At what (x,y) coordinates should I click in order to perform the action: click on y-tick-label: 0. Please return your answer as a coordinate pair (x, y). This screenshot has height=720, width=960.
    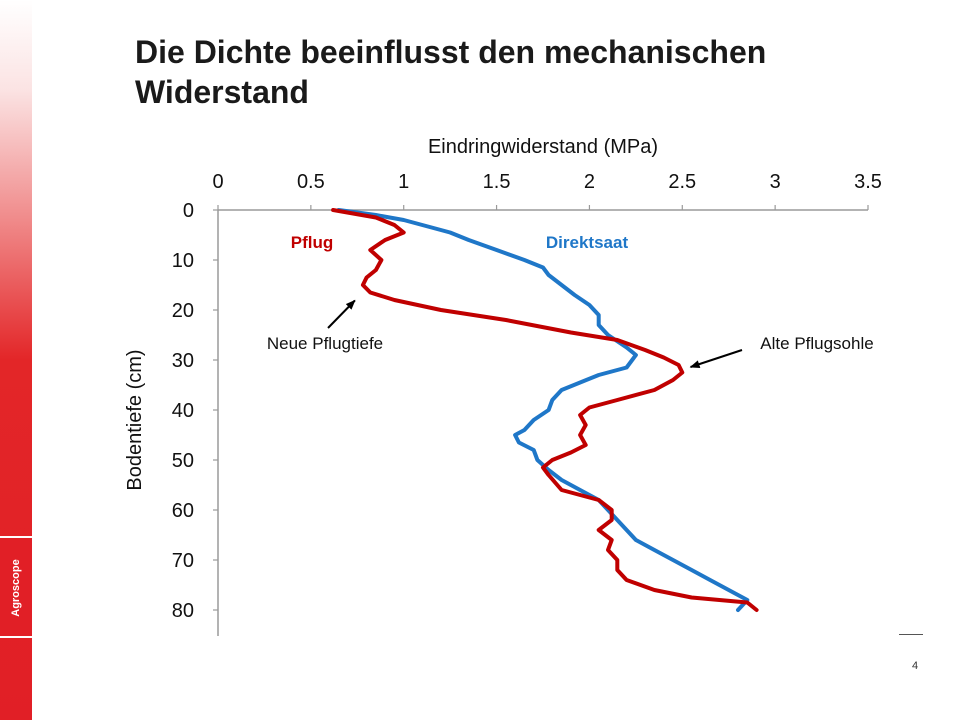
    Looking at the image, I should click on (188, 211).